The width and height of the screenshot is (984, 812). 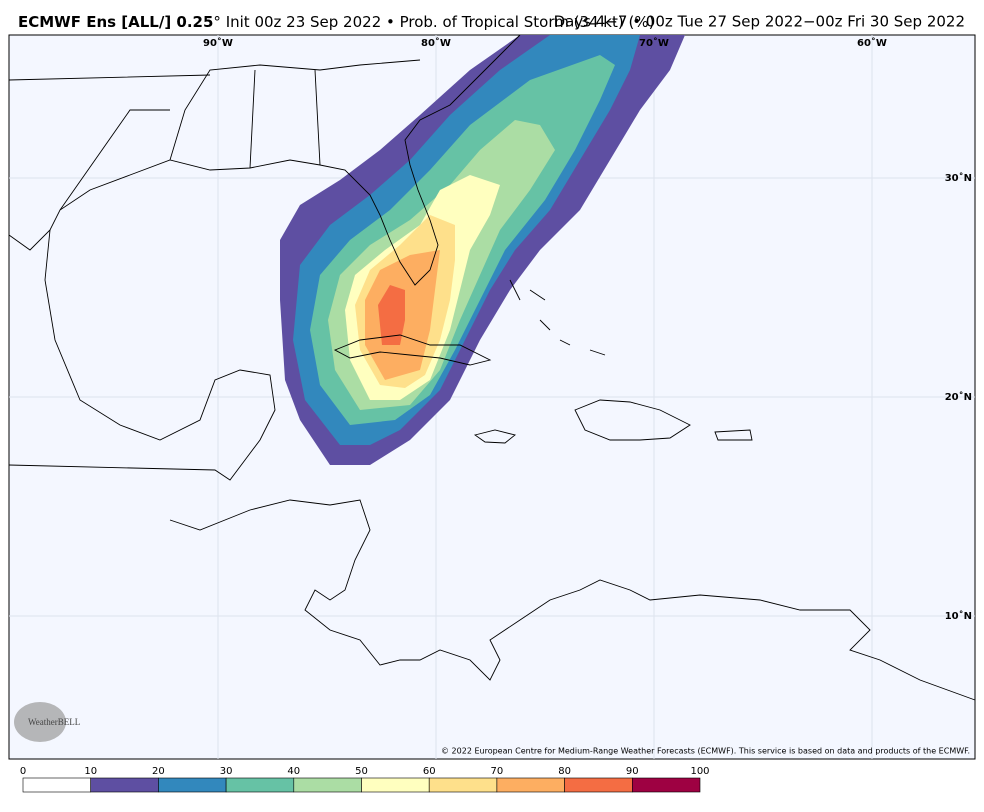 I want to click on colorbar-label: 0, so click(x=23, y=771).